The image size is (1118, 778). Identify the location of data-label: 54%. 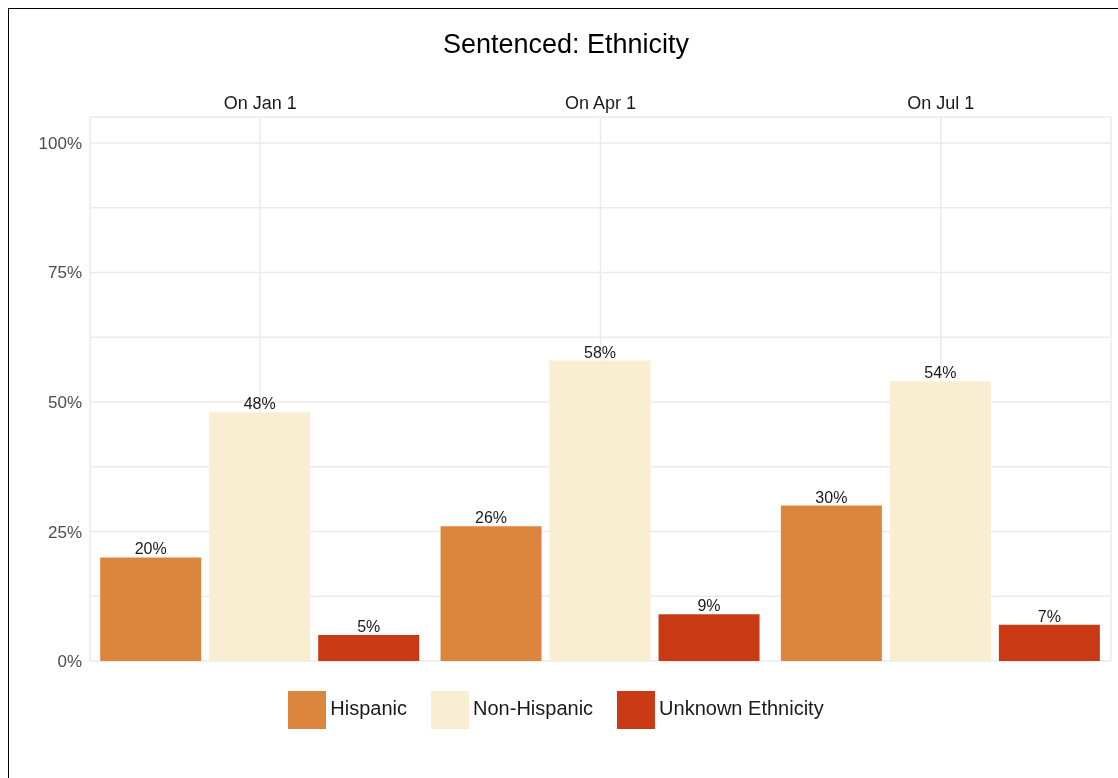
(940, 373).